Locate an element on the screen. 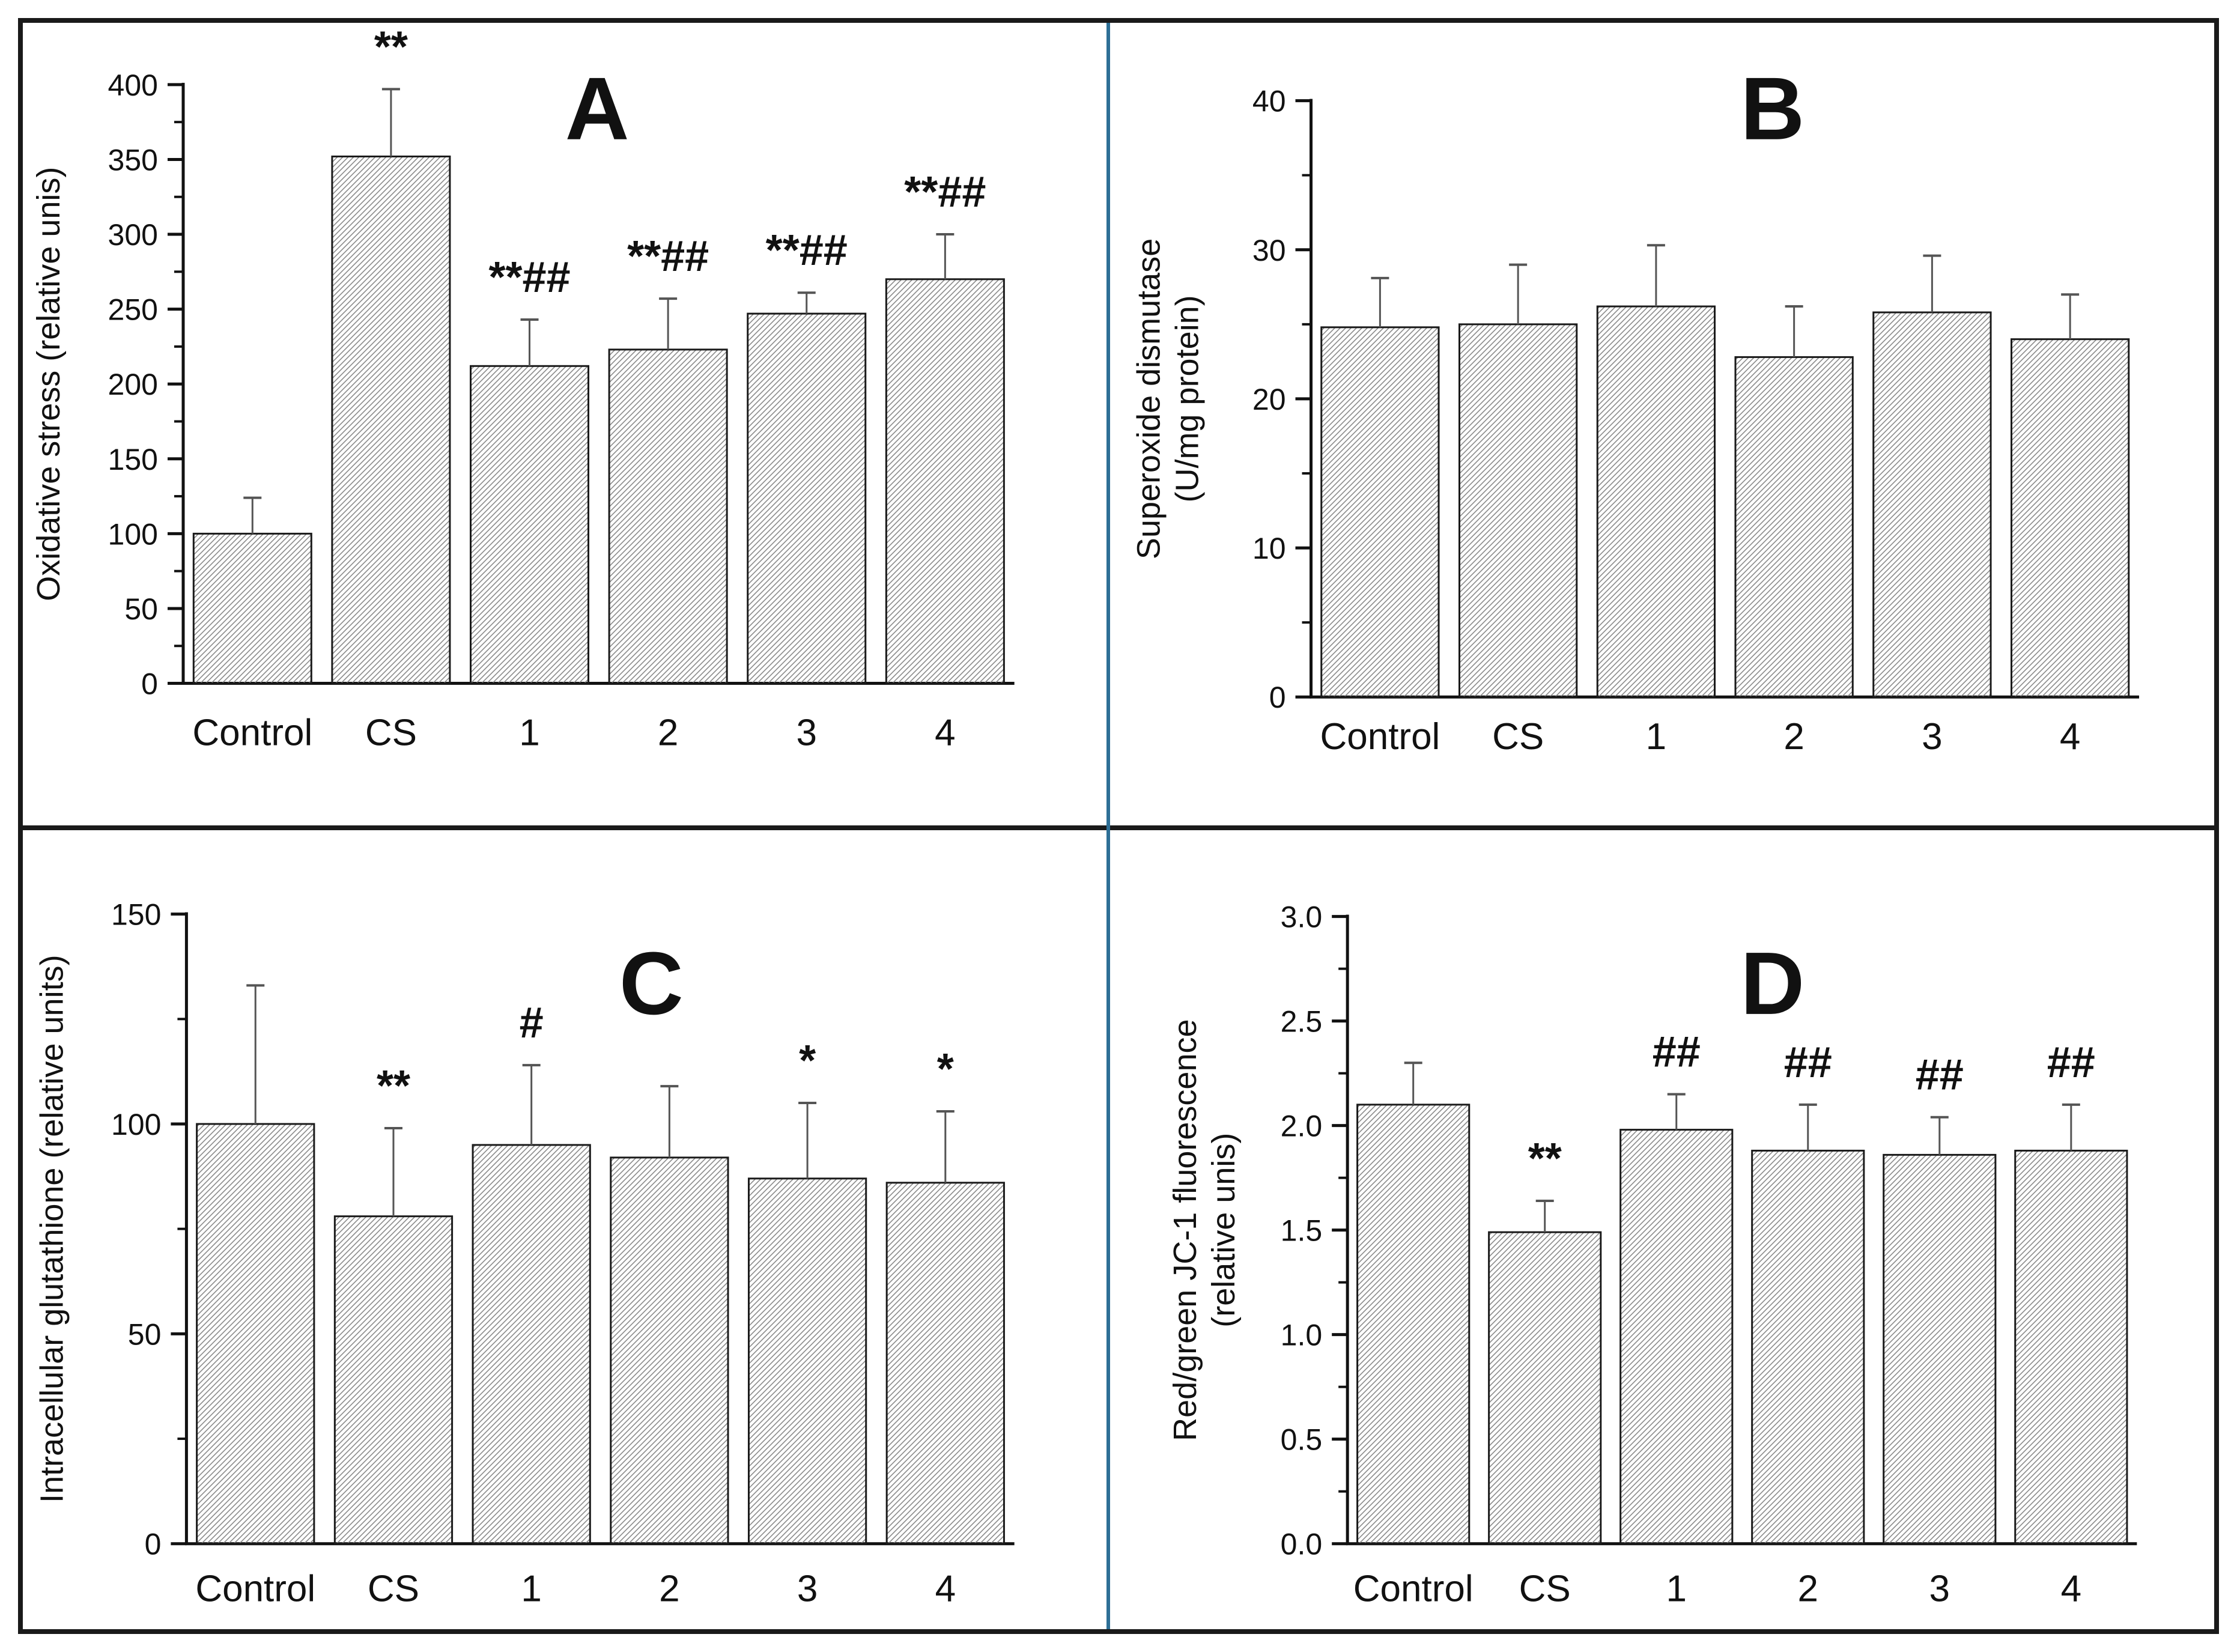 Image resolution: width=2237 pixels, height=1652 pixels. panel-letter-b: B is located at coordinates (1772, 109).